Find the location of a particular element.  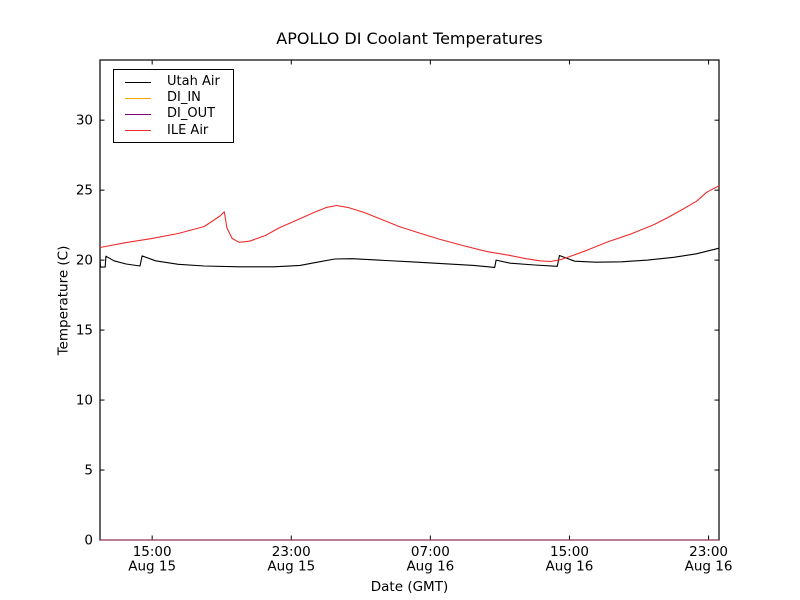

svg-text: 07:00 is located at coordinates (430, 552).